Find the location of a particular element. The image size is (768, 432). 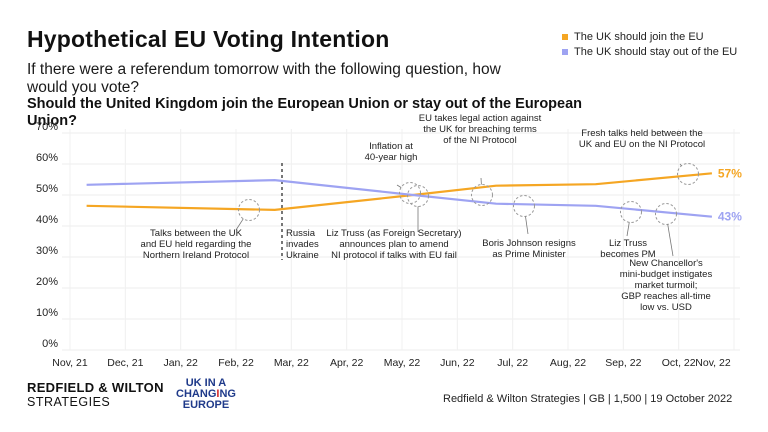

partner-text-a: CHANG is located at coordinates (196, 394).